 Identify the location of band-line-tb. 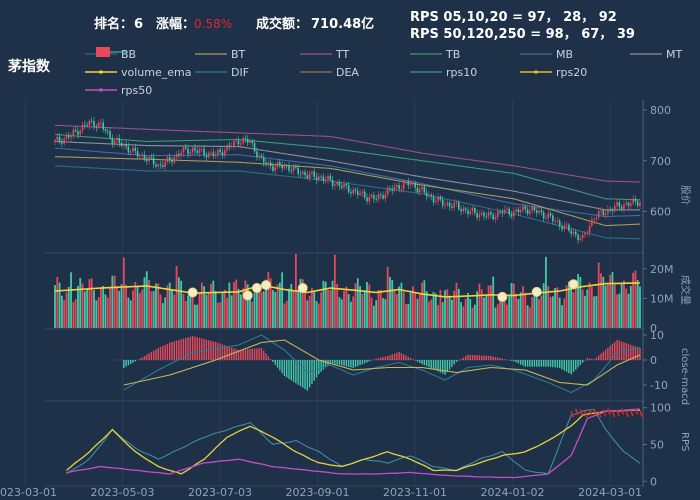
(347, 167).